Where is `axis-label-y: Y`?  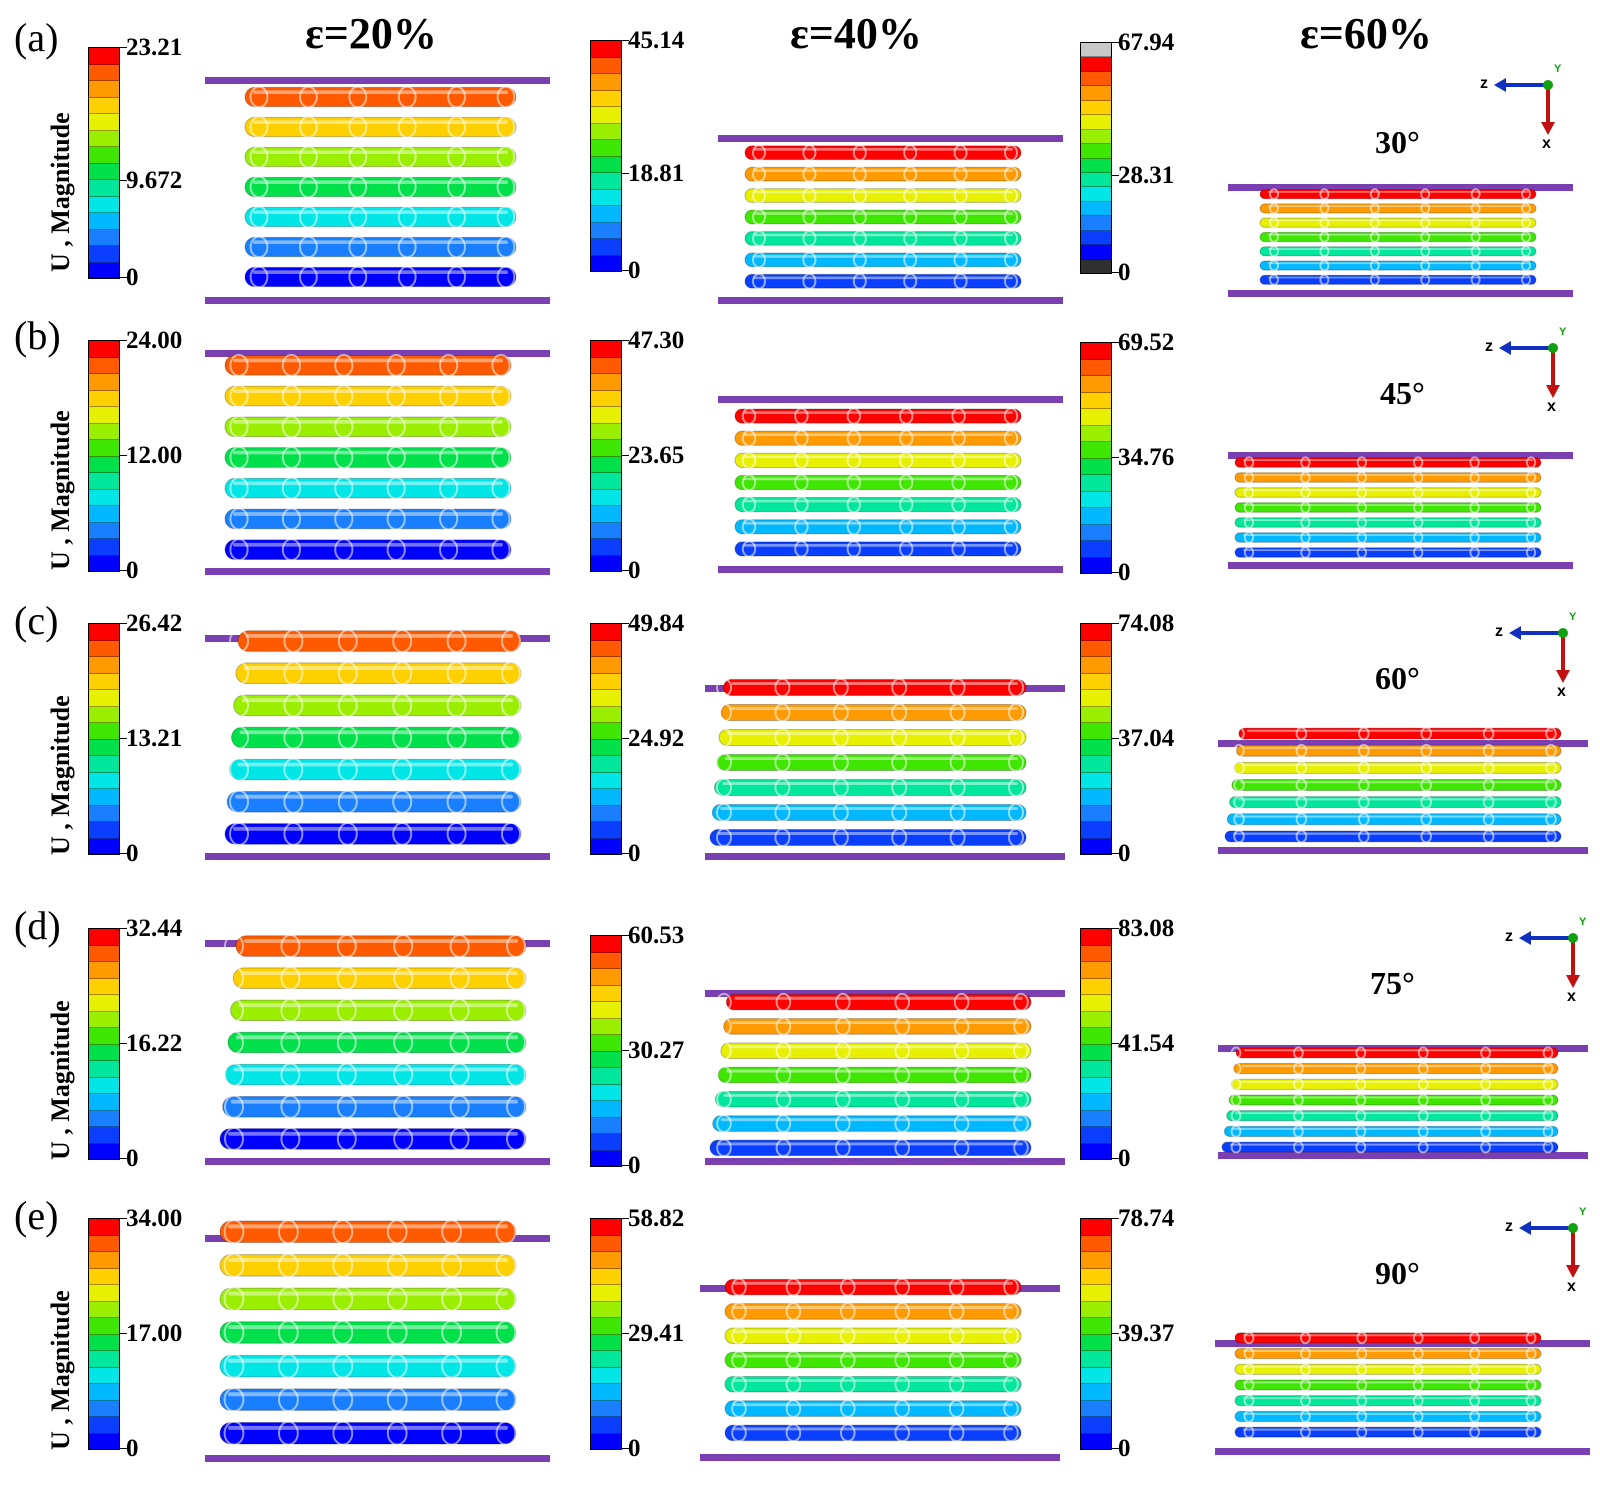 axis-label-y: Y is located at coordinates (1583, 1212).